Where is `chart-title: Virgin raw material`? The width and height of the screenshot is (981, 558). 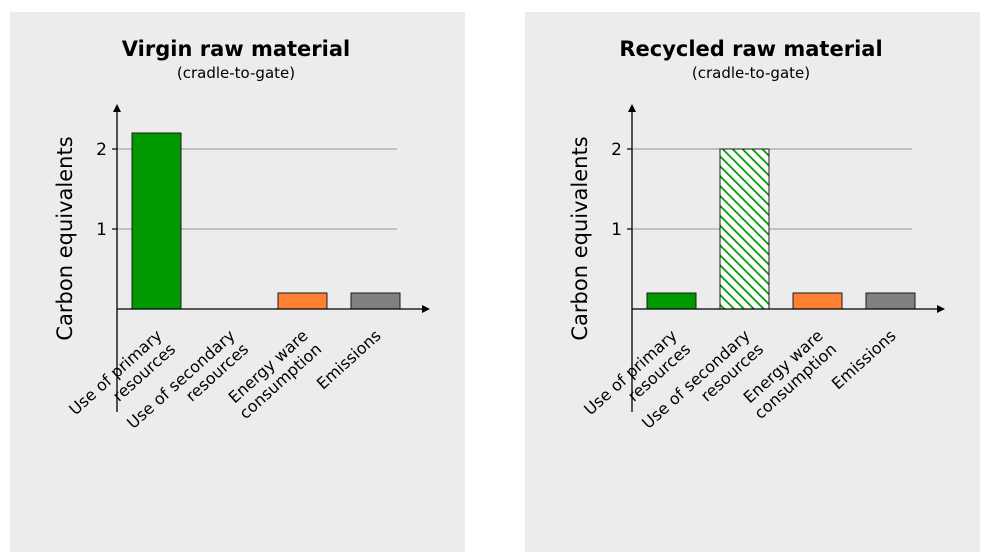
chart-title: Virgin raw material is located at coordinates (236, 49).